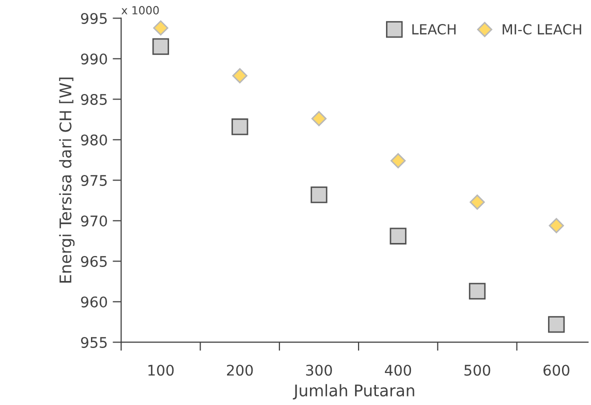  What do you see at coordinates (353, 392) in the screenshot?
I see `x-axis-title: Jumlah Putaran` at bounding box center [353, 392].